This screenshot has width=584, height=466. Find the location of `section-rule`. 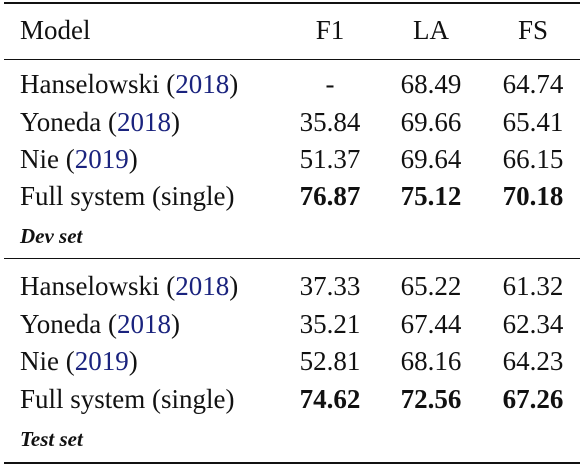

section-rule is located at coordinates (292, 258).